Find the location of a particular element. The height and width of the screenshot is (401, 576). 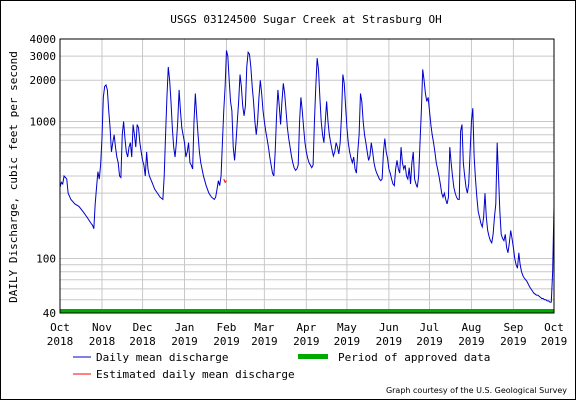

x-tick-label: Aug 2019 is located at coordinates (471, 334).